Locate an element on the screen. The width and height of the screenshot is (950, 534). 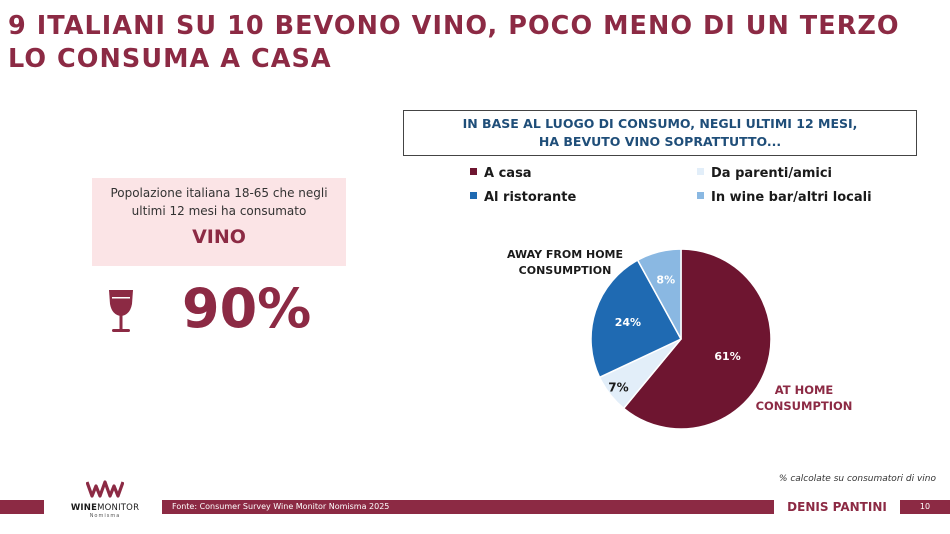
away-label-line-1: AWAY FROM HOME is located at coordinates (565, 254).